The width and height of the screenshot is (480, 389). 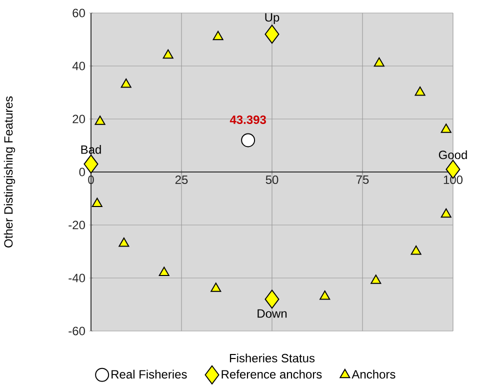 I want to click on y-tick-label: 60, so click(x=78, y=13).